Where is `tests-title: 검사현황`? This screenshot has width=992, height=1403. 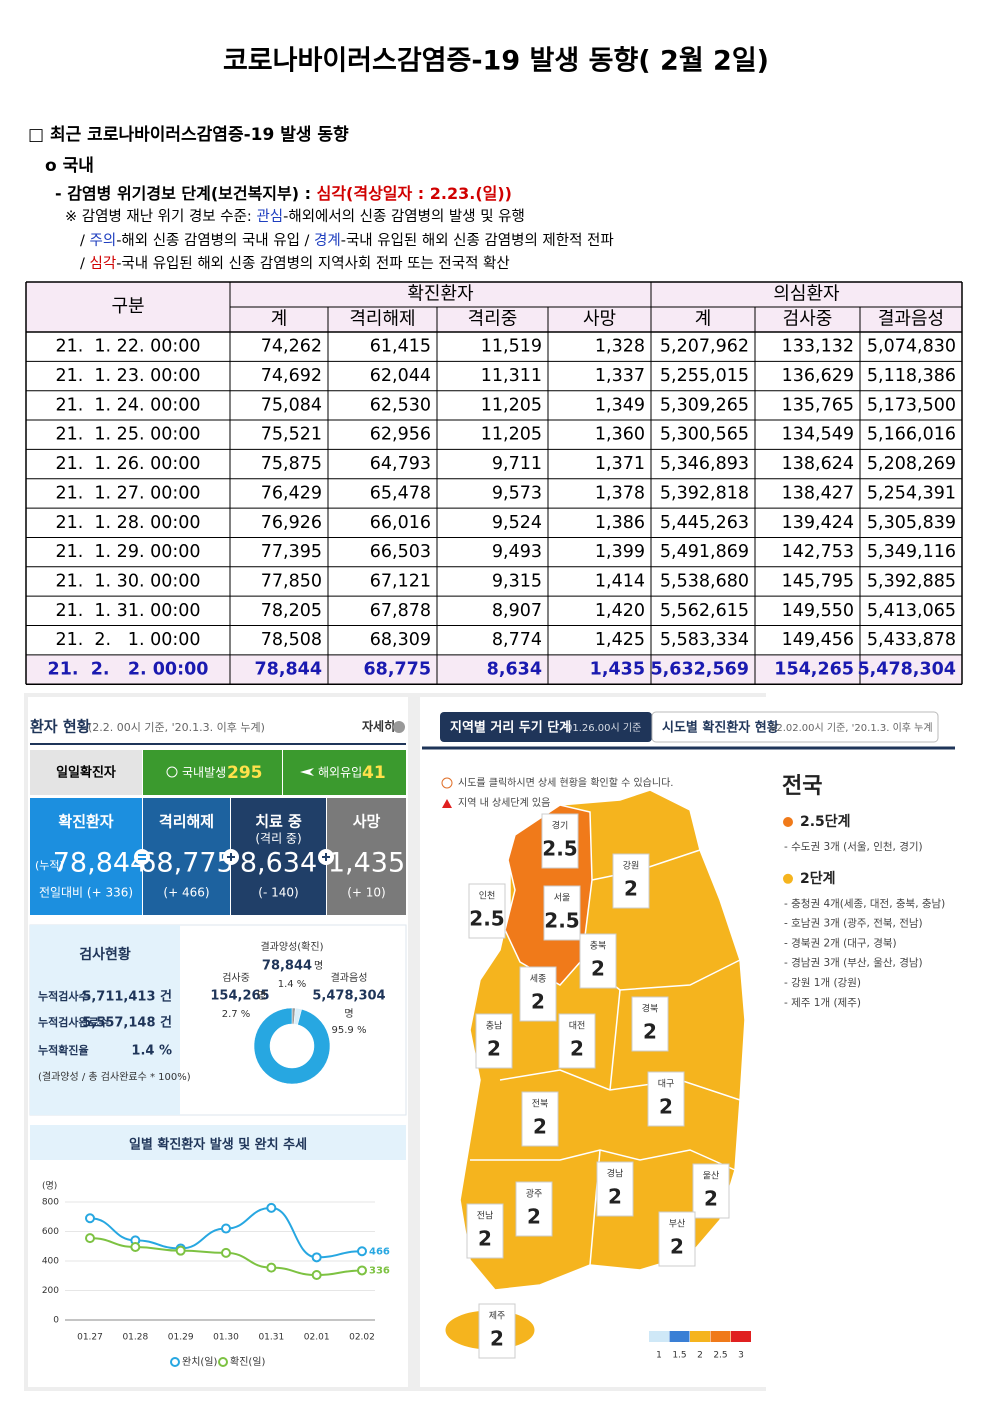 tests-title: 검사현황 is located at coordinates (105, 954).